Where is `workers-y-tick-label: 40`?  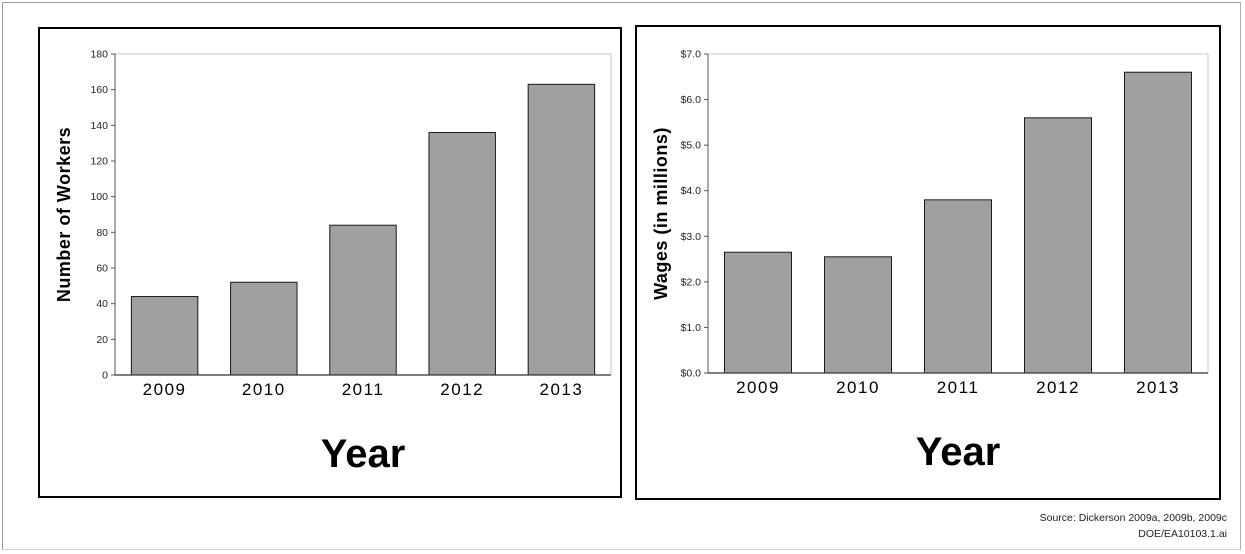
workers-y-tick-label: 40 is located at coordinates (102, 304).